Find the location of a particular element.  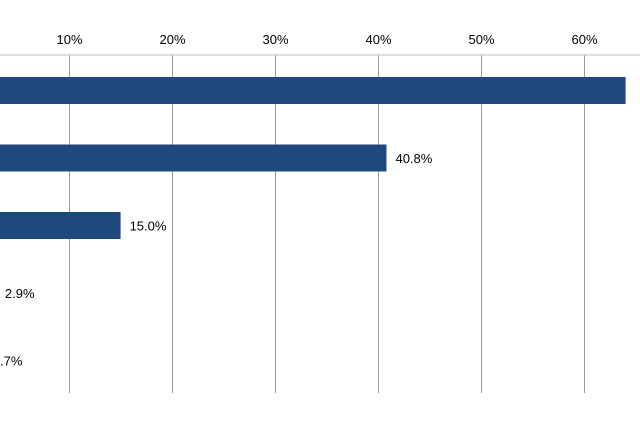

x-tick-label: 30% is located at coordinates (275, 39).